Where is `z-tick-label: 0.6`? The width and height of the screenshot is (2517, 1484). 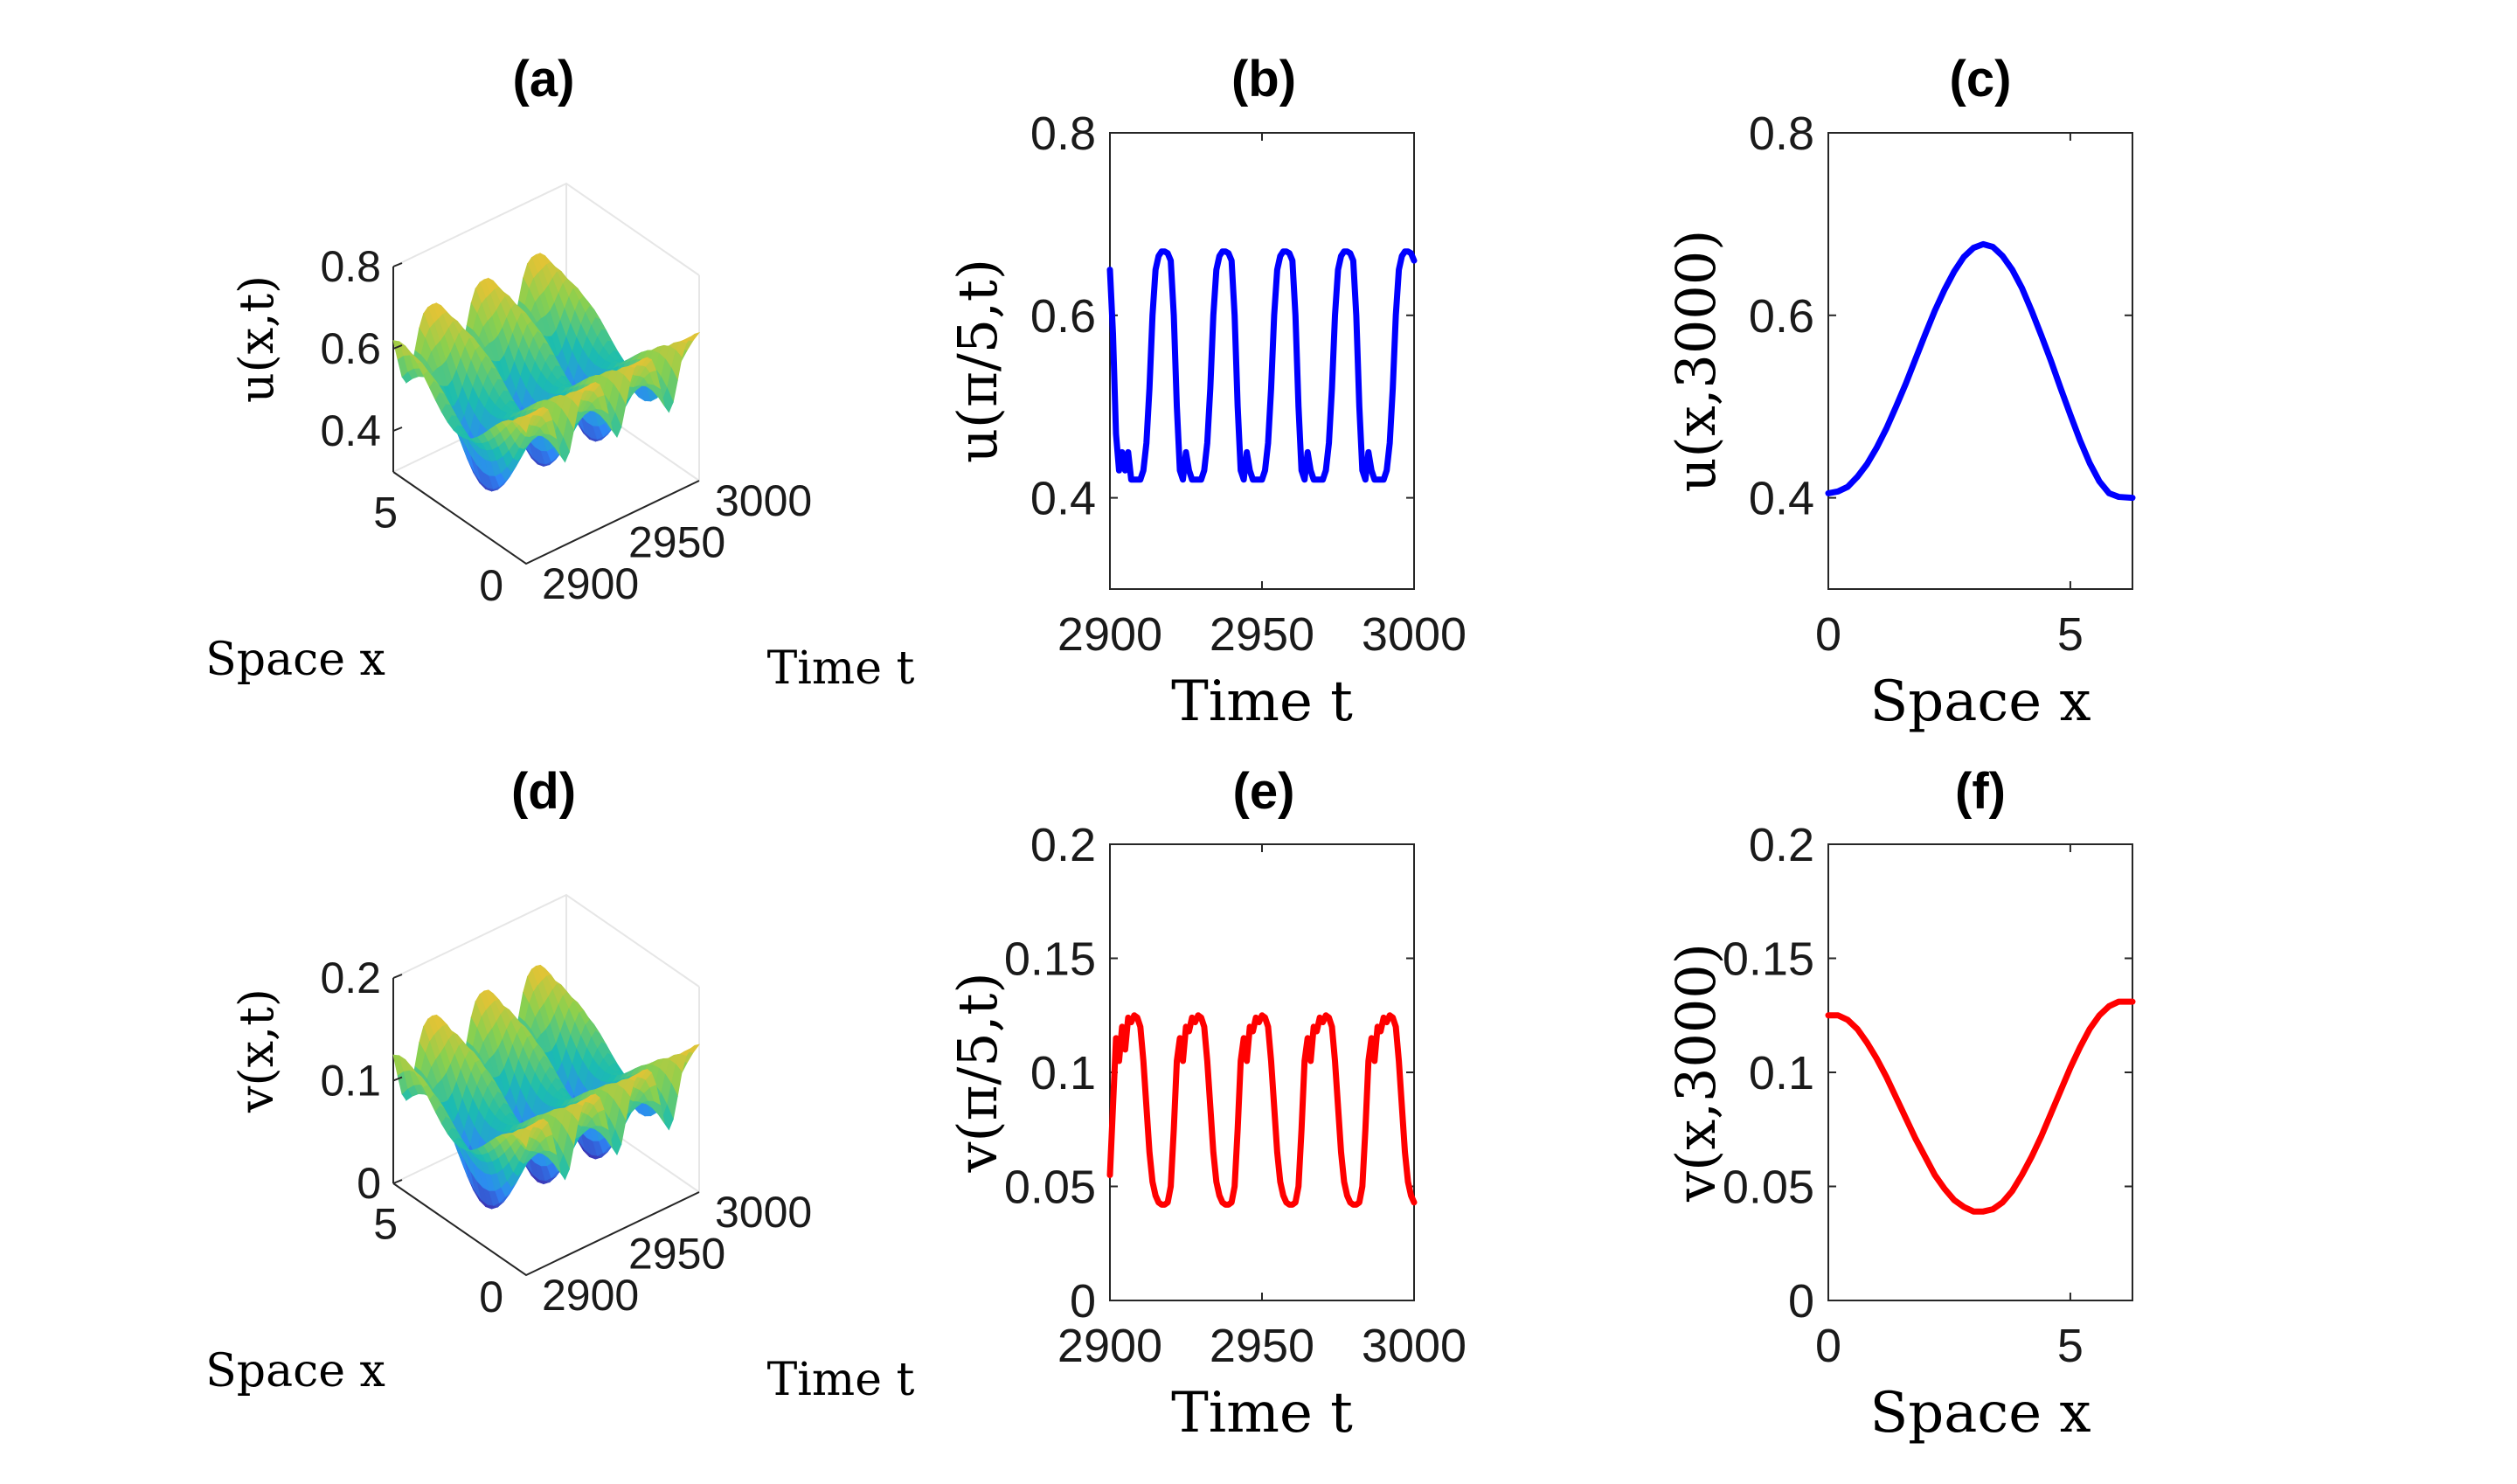 z-tick-label: 0.6 is located at coordinates (350, 348).